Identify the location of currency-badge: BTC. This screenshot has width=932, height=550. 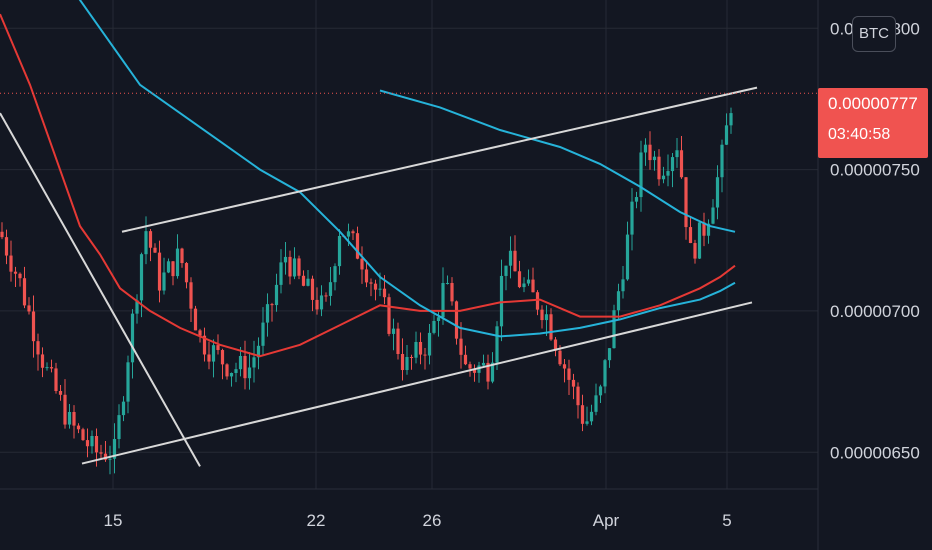
(874, 34).